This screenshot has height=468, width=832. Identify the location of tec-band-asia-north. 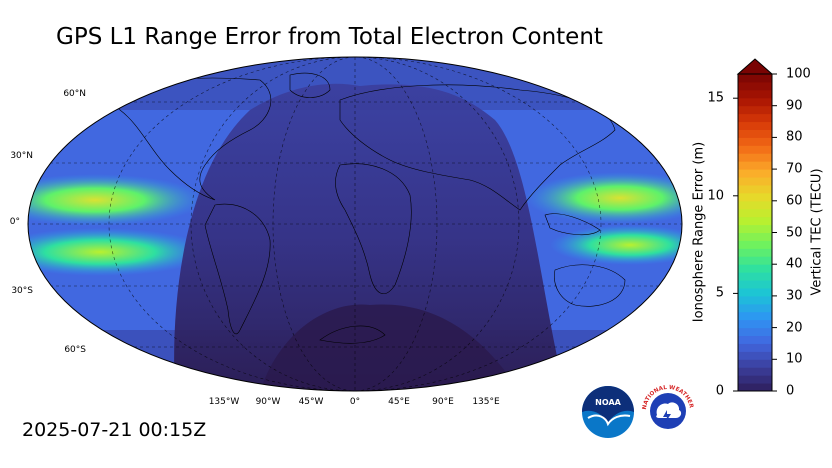
(603, 198).